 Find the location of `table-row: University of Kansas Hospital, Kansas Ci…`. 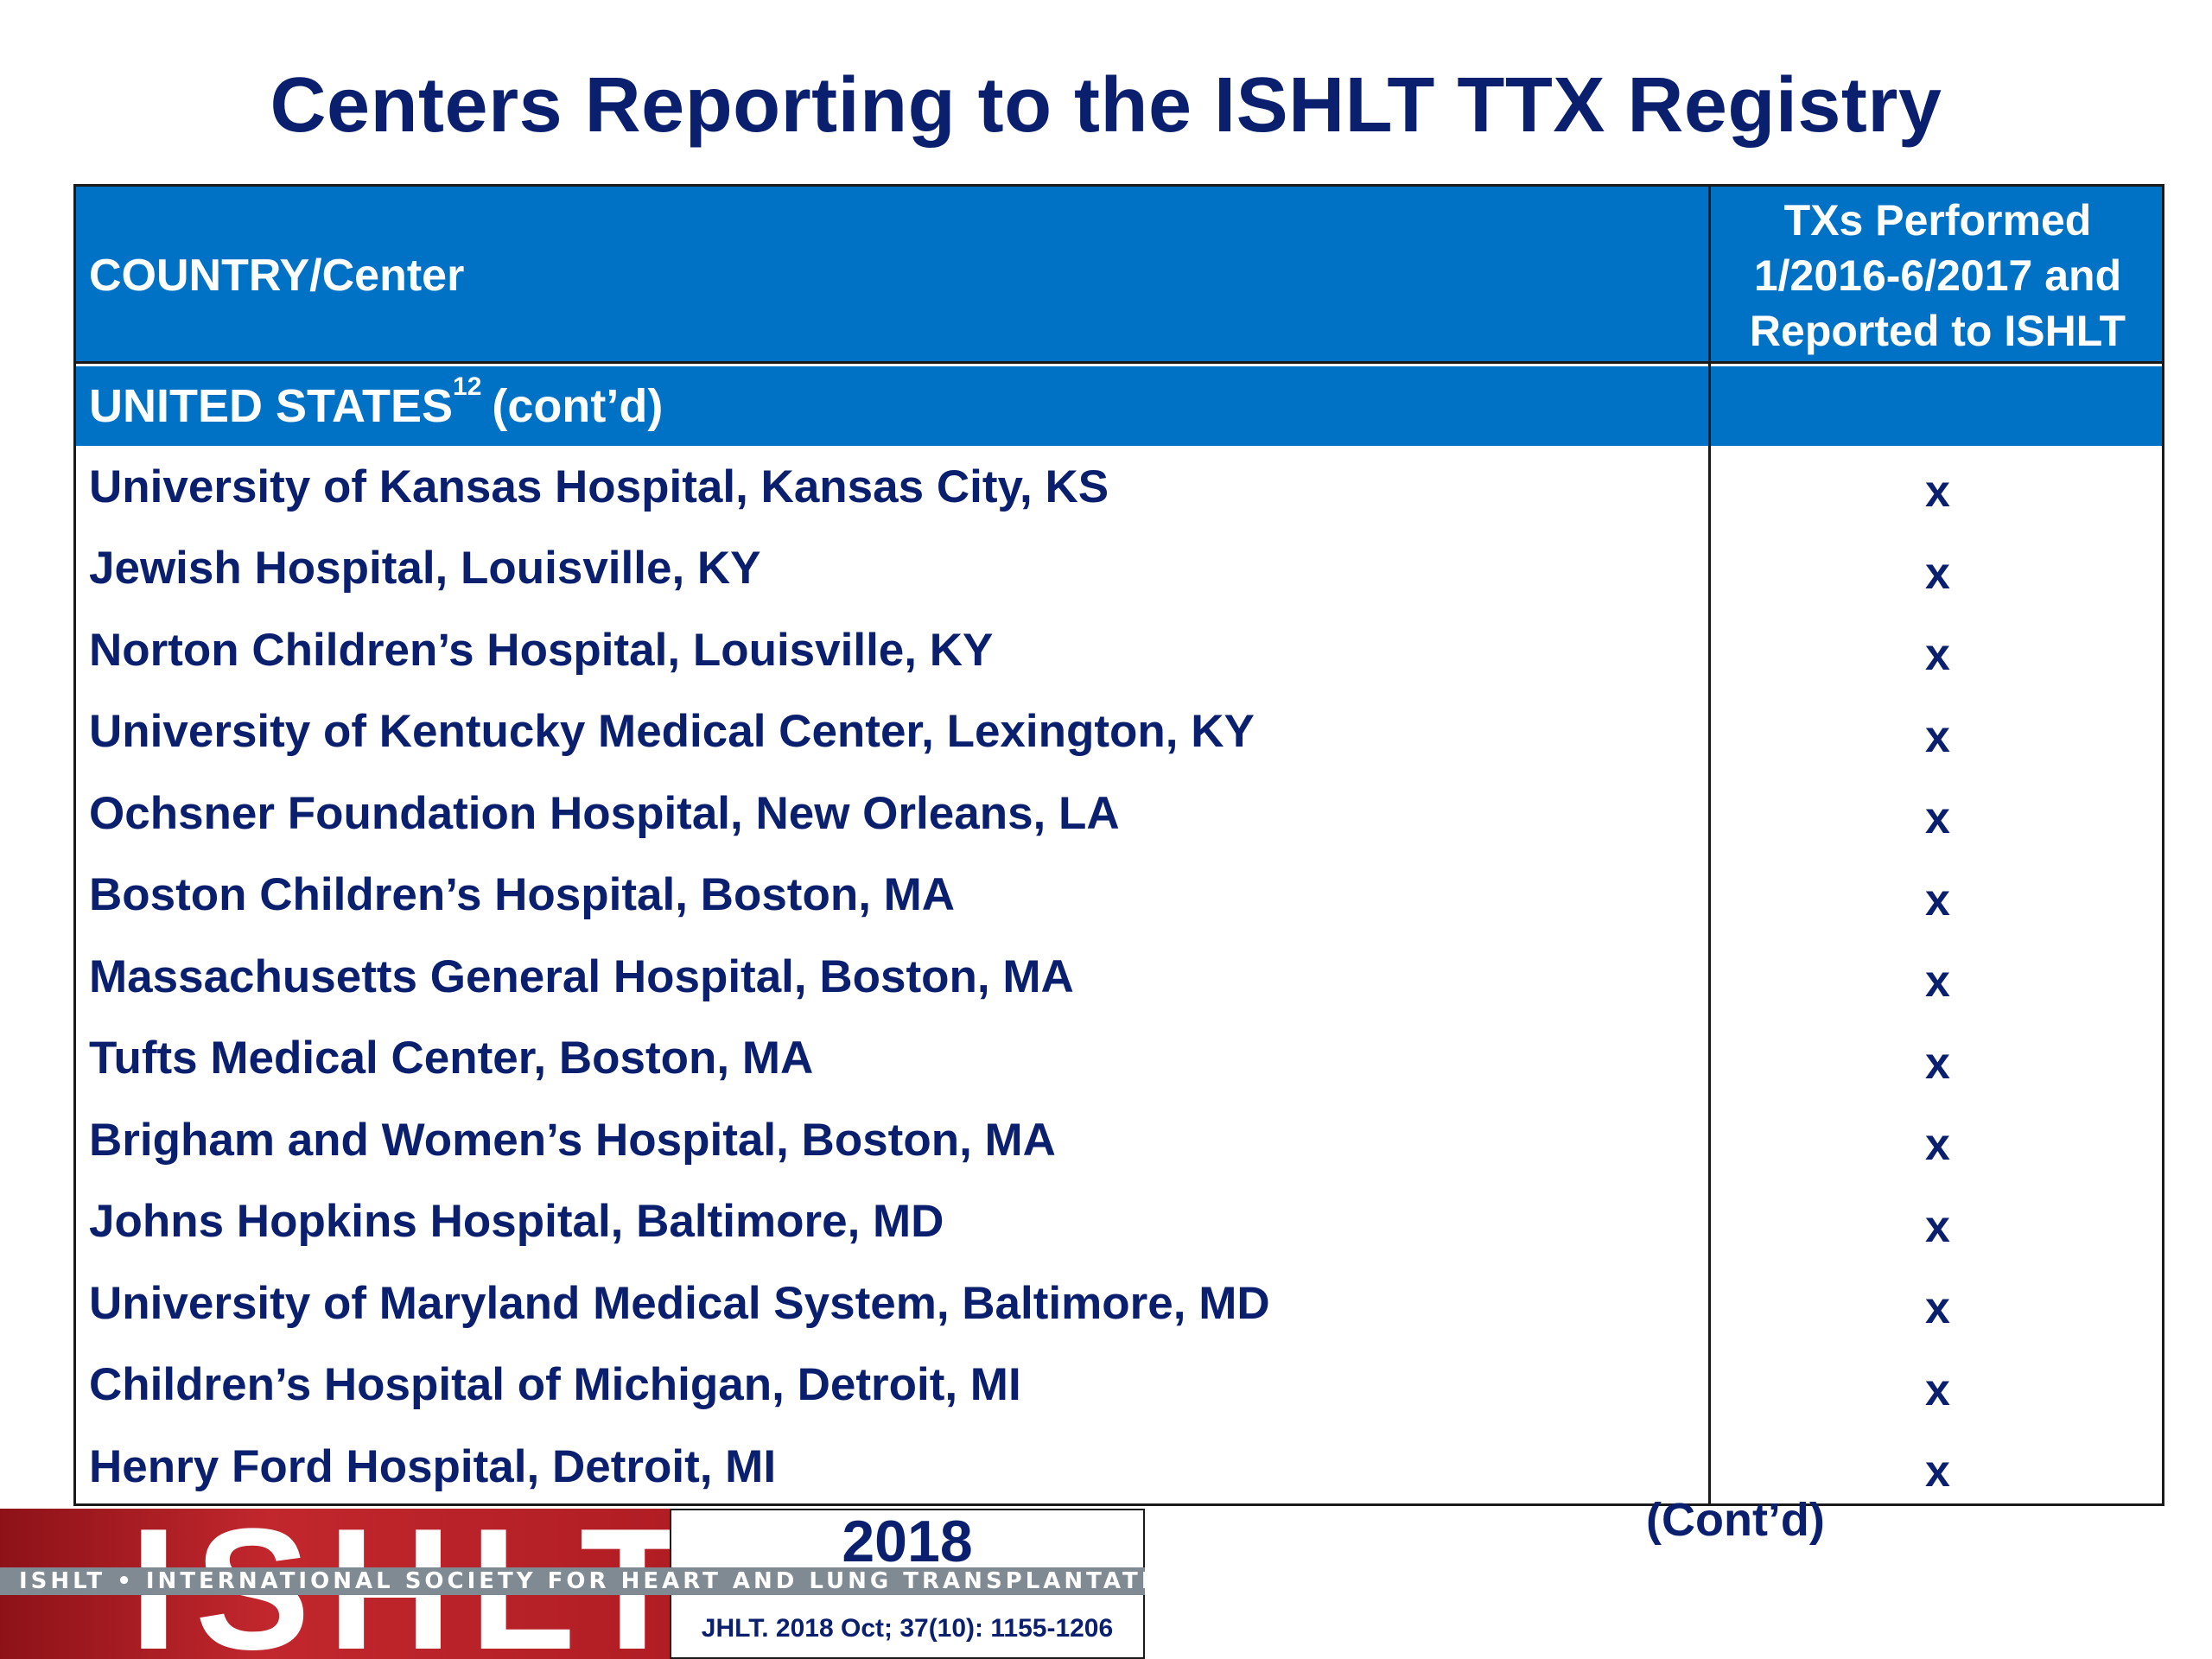

table-row: University of Kansas Hospital, Kansas Ci… is located at coordinates (1119, 487).